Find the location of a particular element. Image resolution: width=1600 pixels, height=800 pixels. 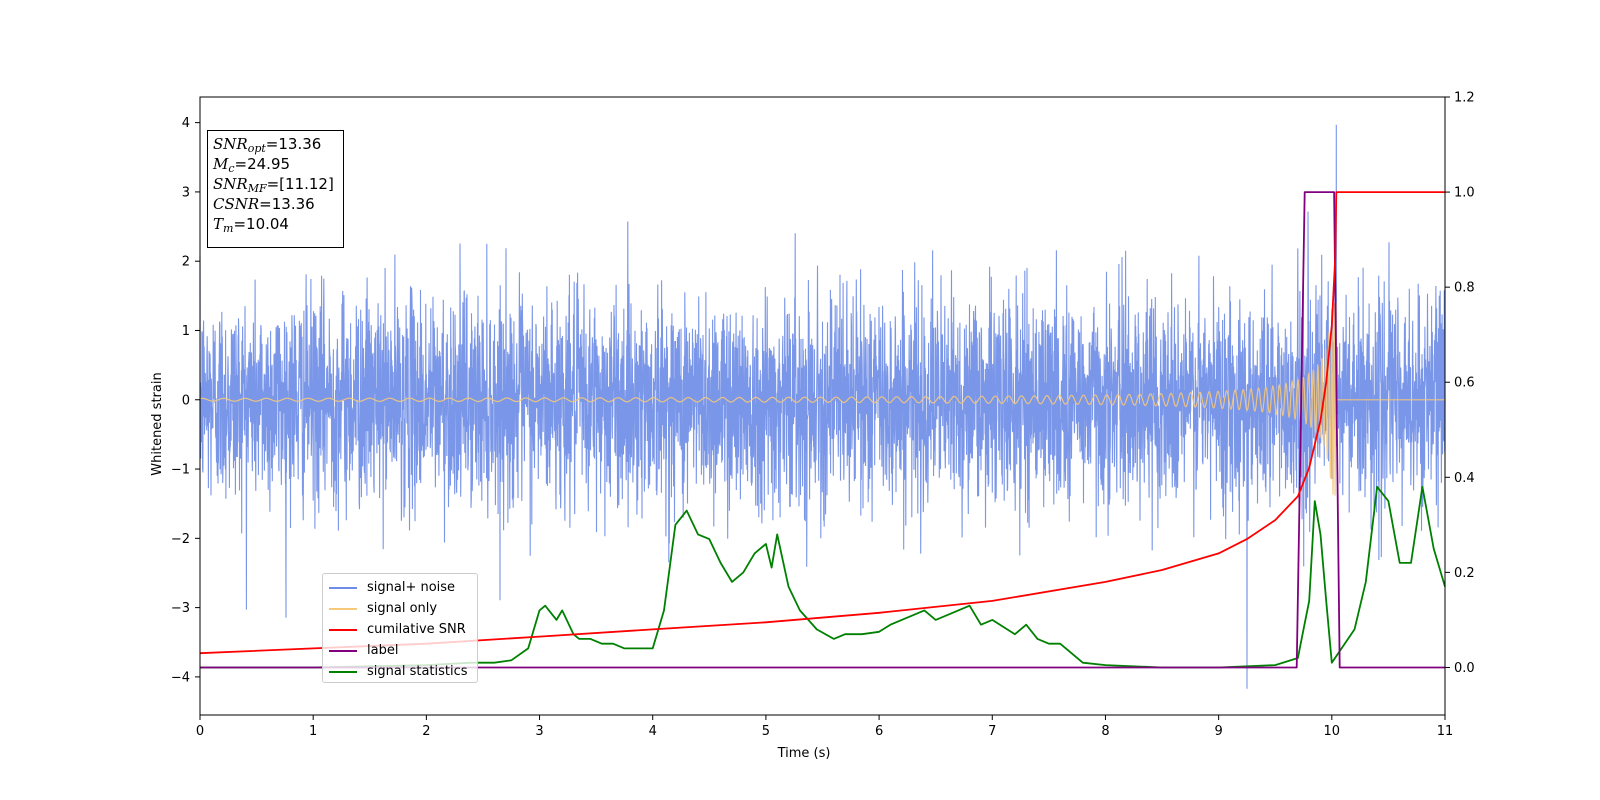

legend-item-signal-noise: signal+ noise is located at coordinates (400, 587).